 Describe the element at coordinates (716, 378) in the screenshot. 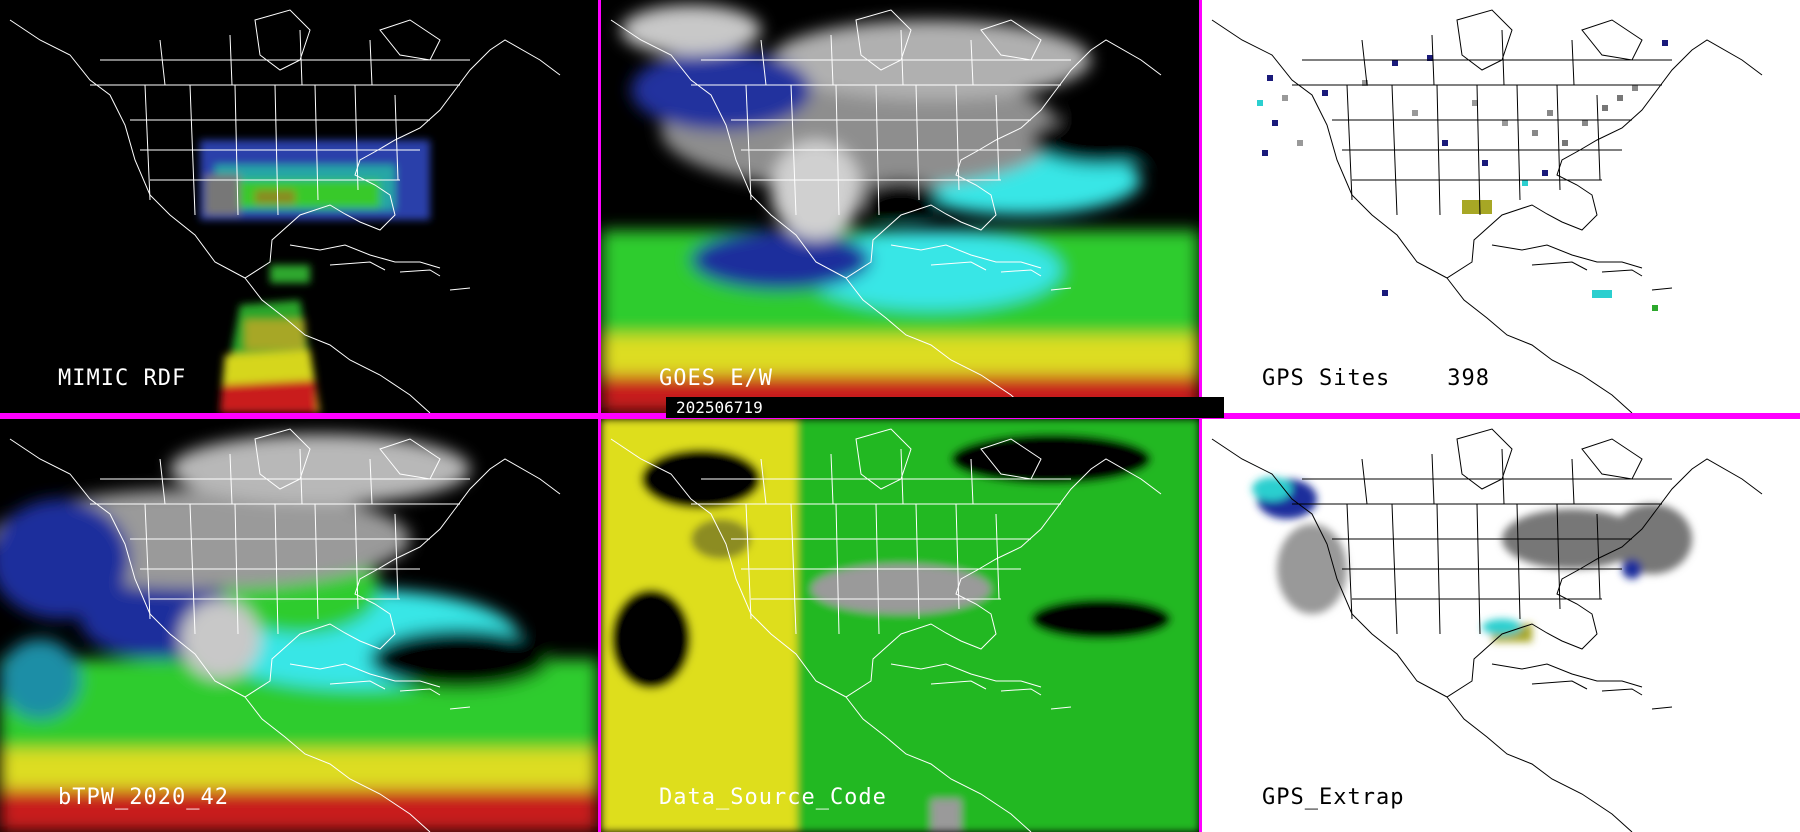

I see `panel-label-goes-ew: GOES E/W` at that location.